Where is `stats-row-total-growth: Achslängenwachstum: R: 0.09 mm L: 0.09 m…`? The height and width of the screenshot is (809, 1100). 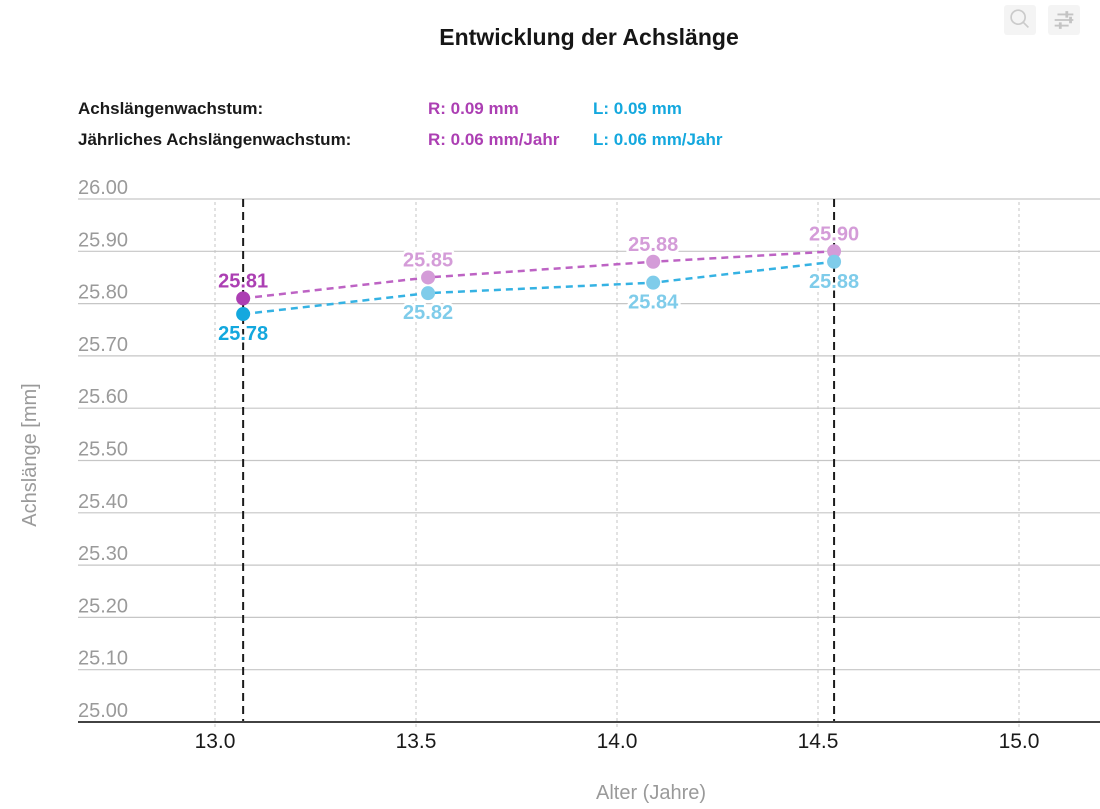
stats-row-total-growth: Achslängenwachstum: R: 0.09 mm L: 0.09 m… is located at coordinates (445, 108).